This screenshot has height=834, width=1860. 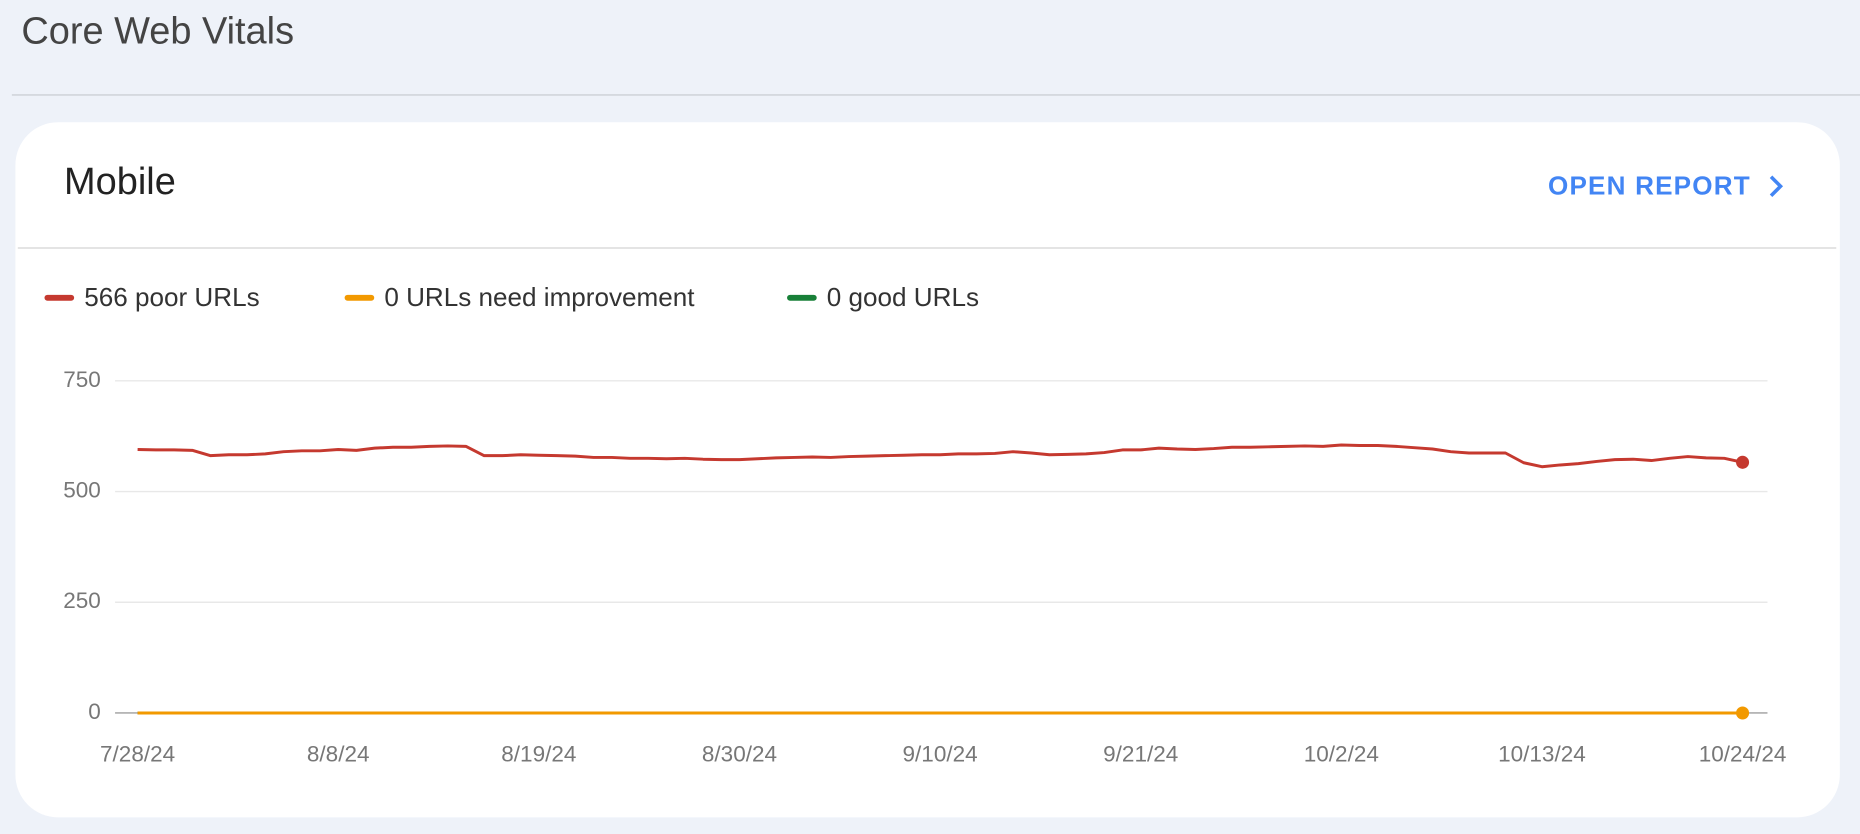 I want to click on x-tick-label: 8/8/24, so click(x=338, y=754).